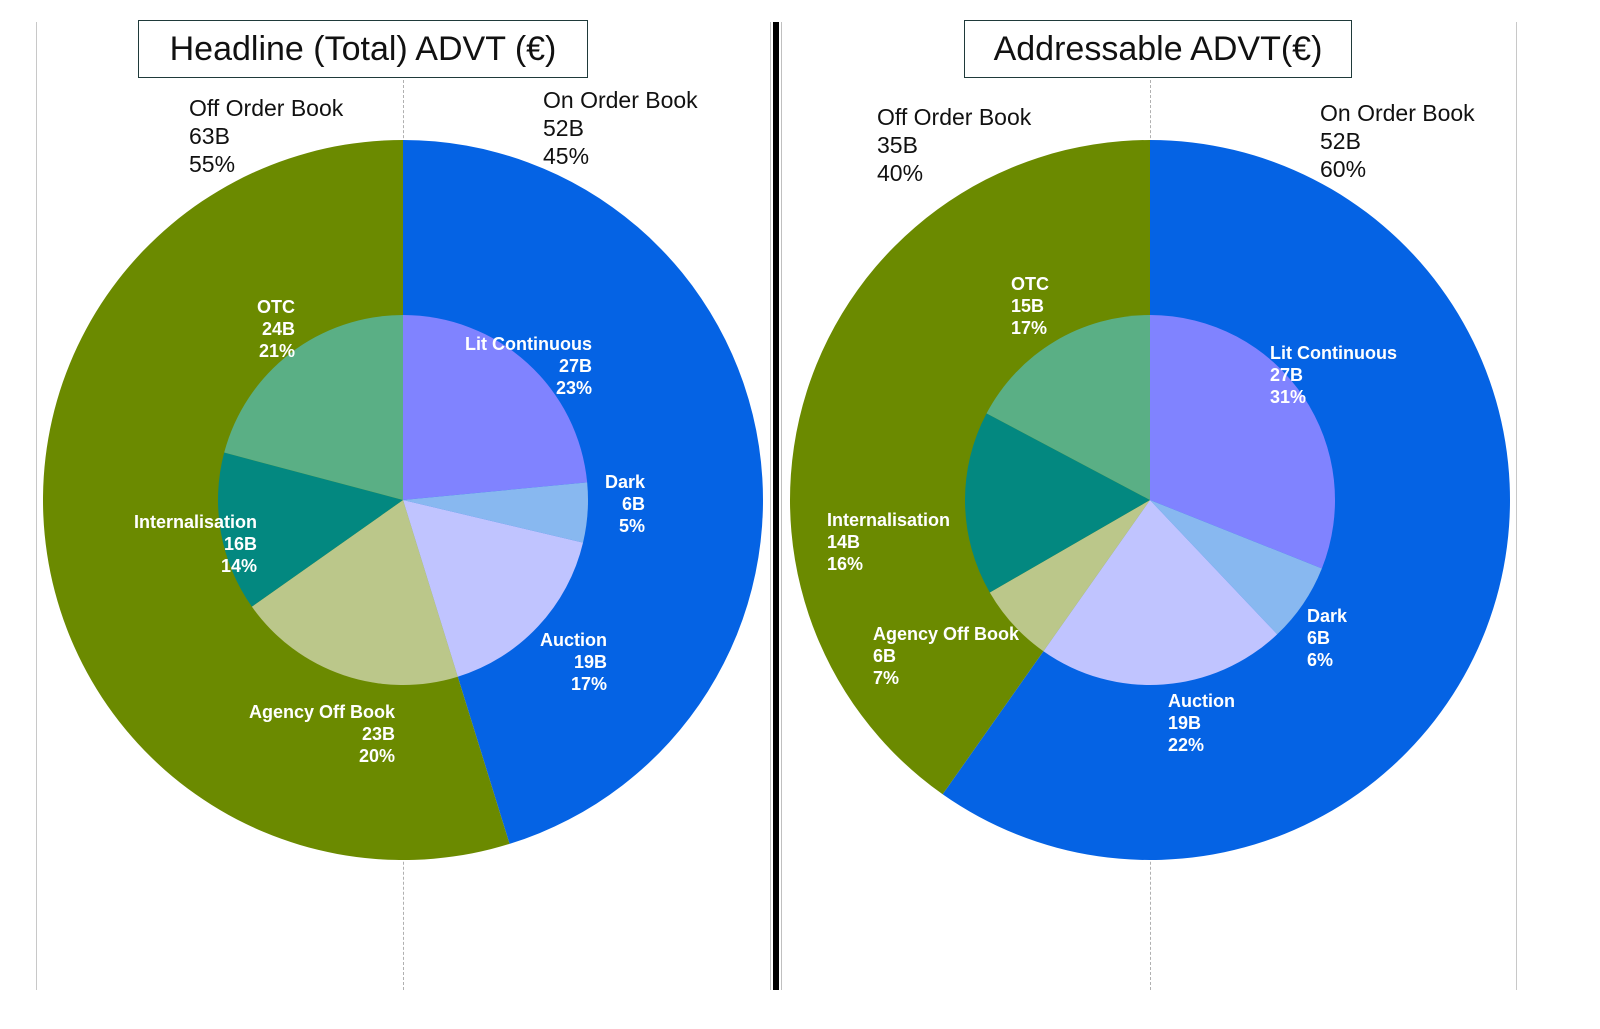 This screenshot has width=1600, height=1029. Describe the element at coordinates (363, 49) in the screenshot. I see `headline-chart-title: Headline (Total) ADVT (€)` at that location.